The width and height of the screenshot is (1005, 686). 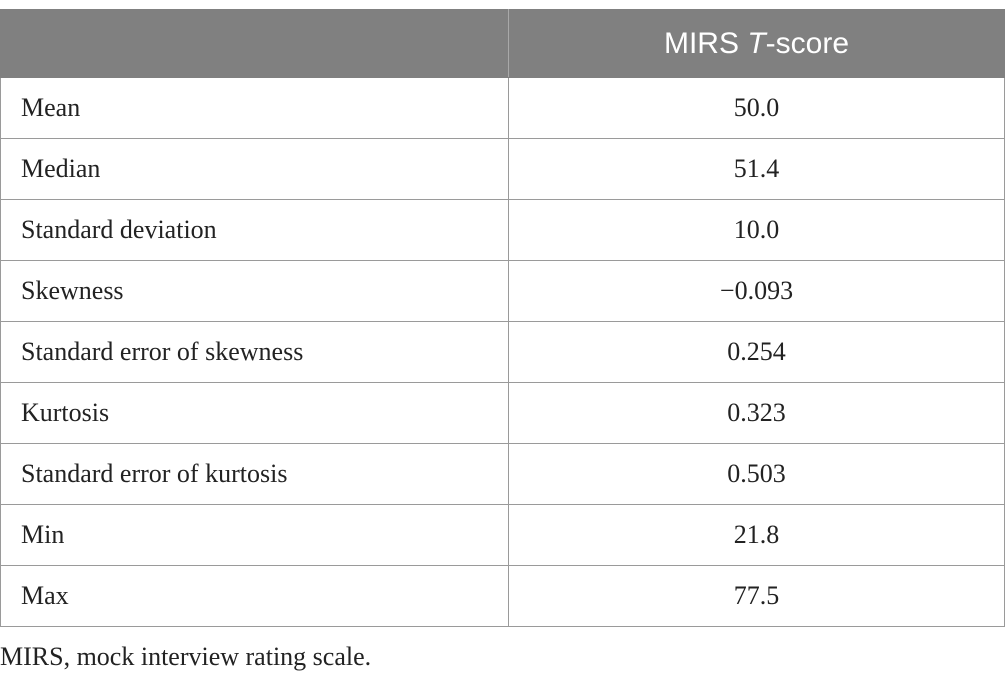 I want to click on row-label: Kurtosis, so click(x=254, y=413).